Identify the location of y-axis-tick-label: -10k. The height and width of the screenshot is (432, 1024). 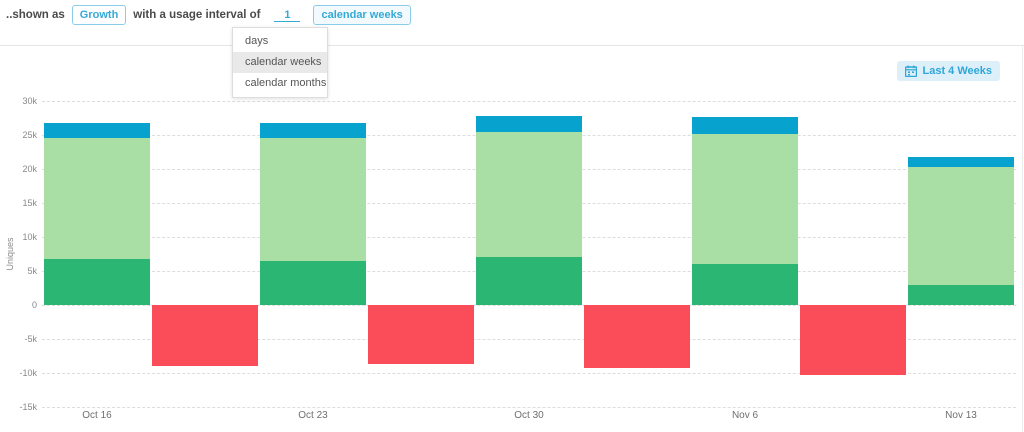
(28, 373).